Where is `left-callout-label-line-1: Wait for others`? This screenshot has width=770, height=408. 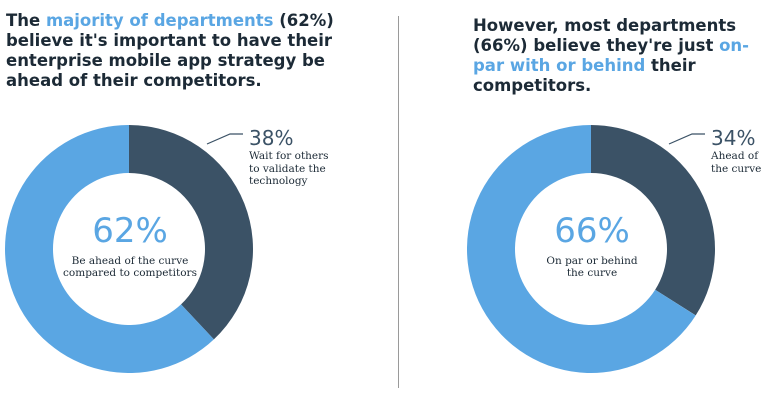
left-callout-label-line-1: Wait for others is located at coordinates (289, 156).